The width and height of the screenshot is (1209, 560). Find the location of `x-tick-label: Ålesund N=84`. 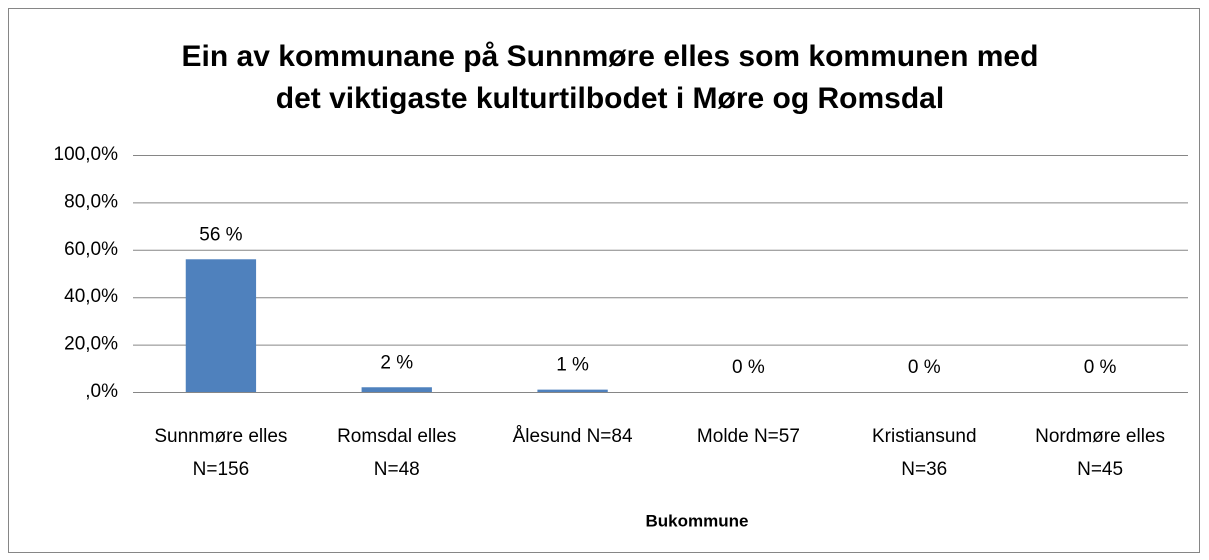

x-tick-label: Ålesund N=84 is located at coordinates (573, 436).